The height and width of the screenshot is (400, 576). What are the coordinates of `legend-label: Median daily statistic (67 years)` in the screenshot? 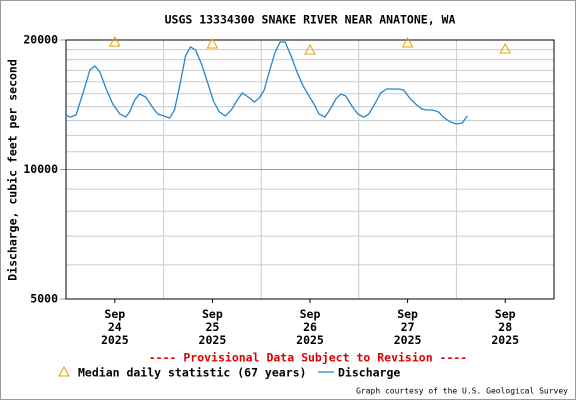 It's located at (192, 373).